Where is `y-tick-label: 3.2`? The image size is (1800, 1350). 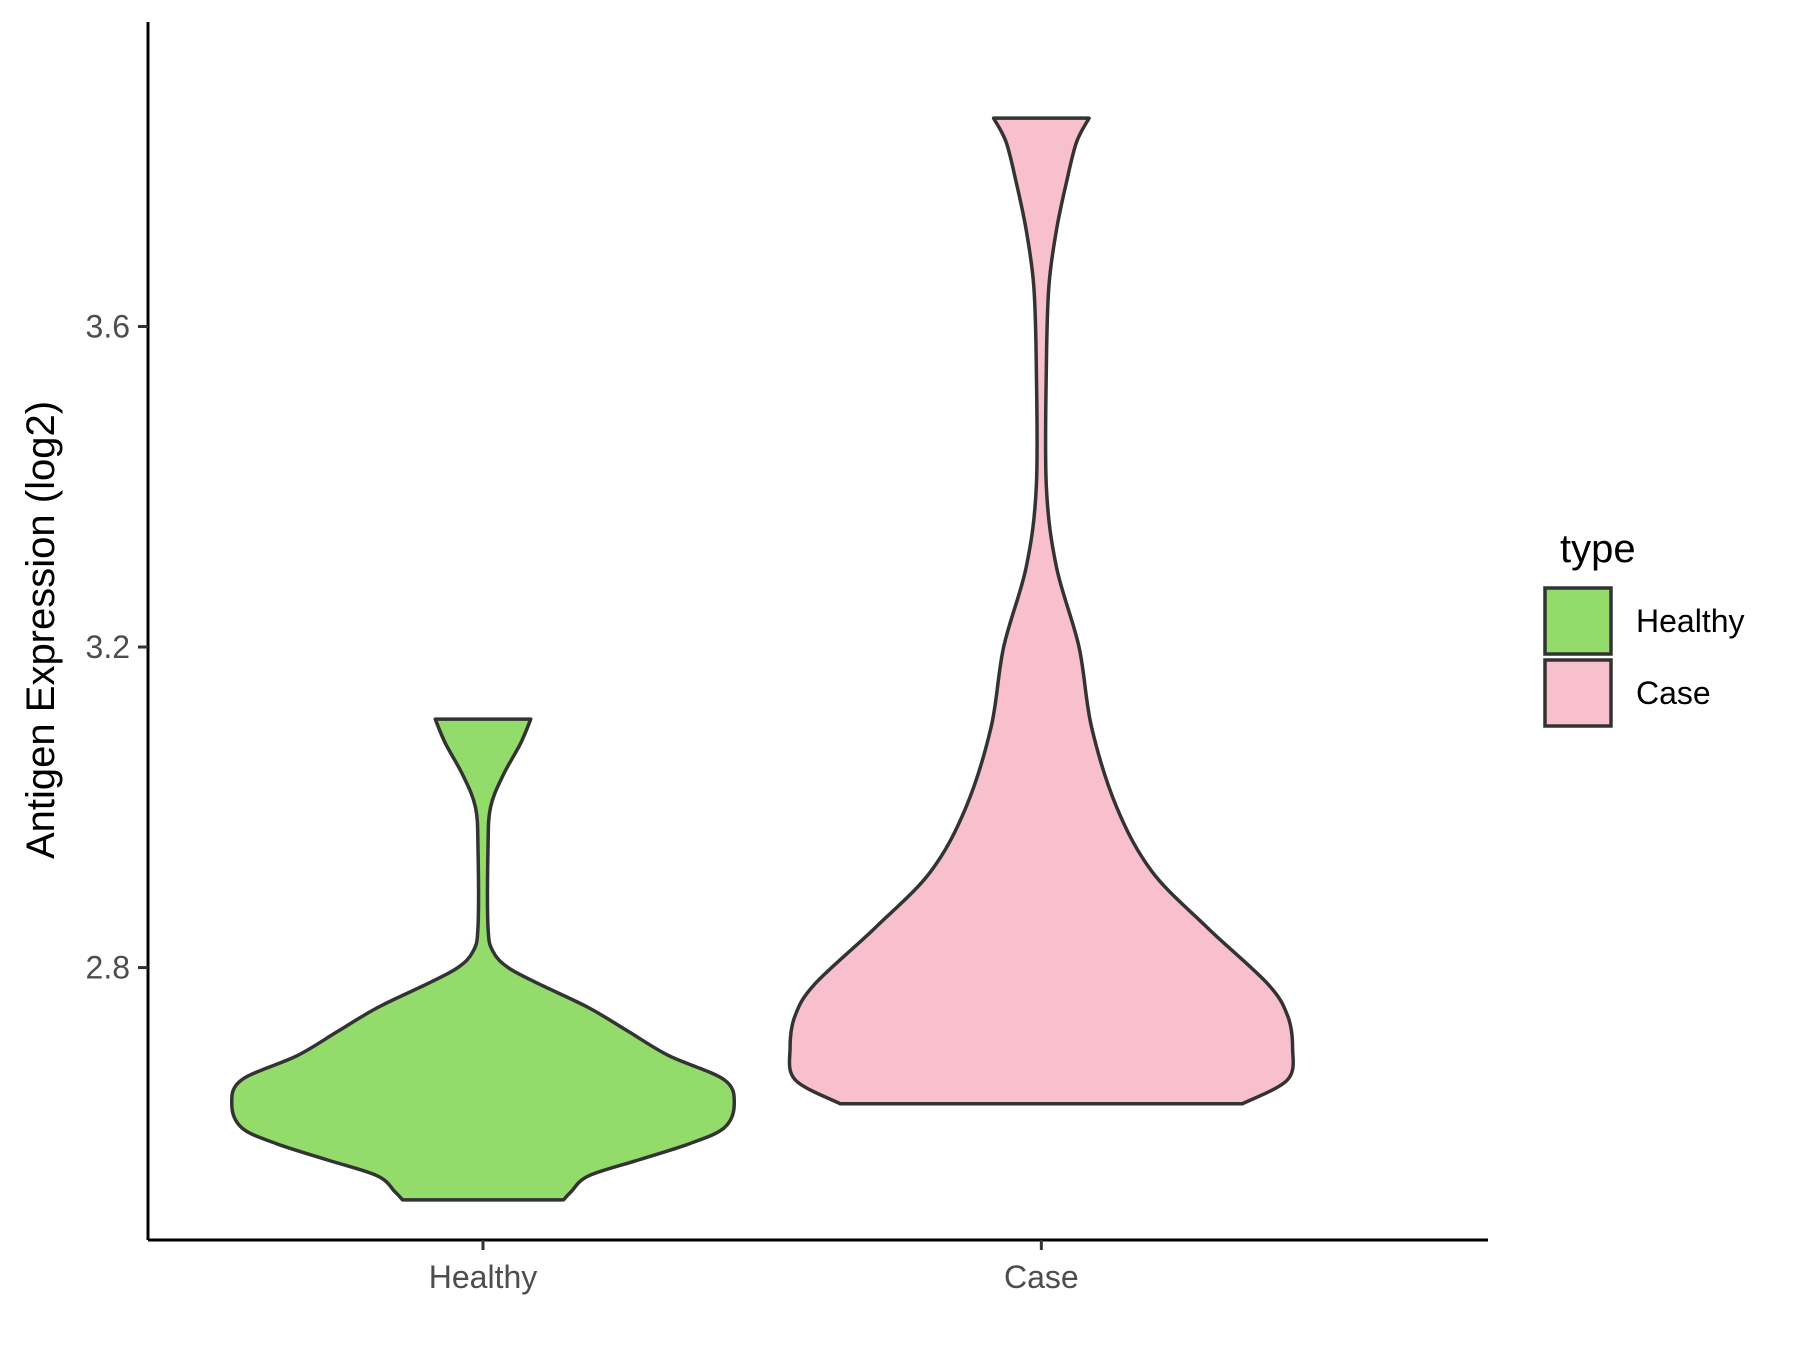
y-tick-label: 3.2 is located at coordinates (108, 647).